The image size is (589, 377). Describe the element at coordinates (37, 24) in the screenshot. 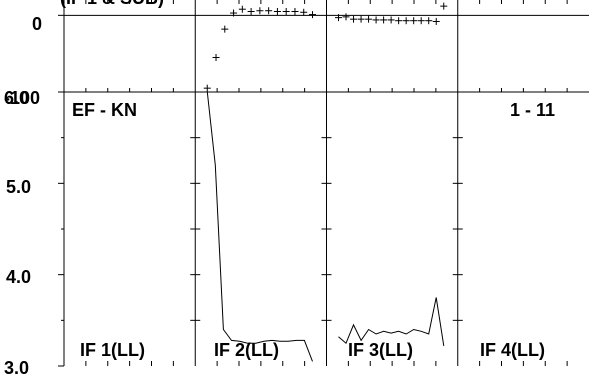

I see `upper-ytick-label: 0` at that location.